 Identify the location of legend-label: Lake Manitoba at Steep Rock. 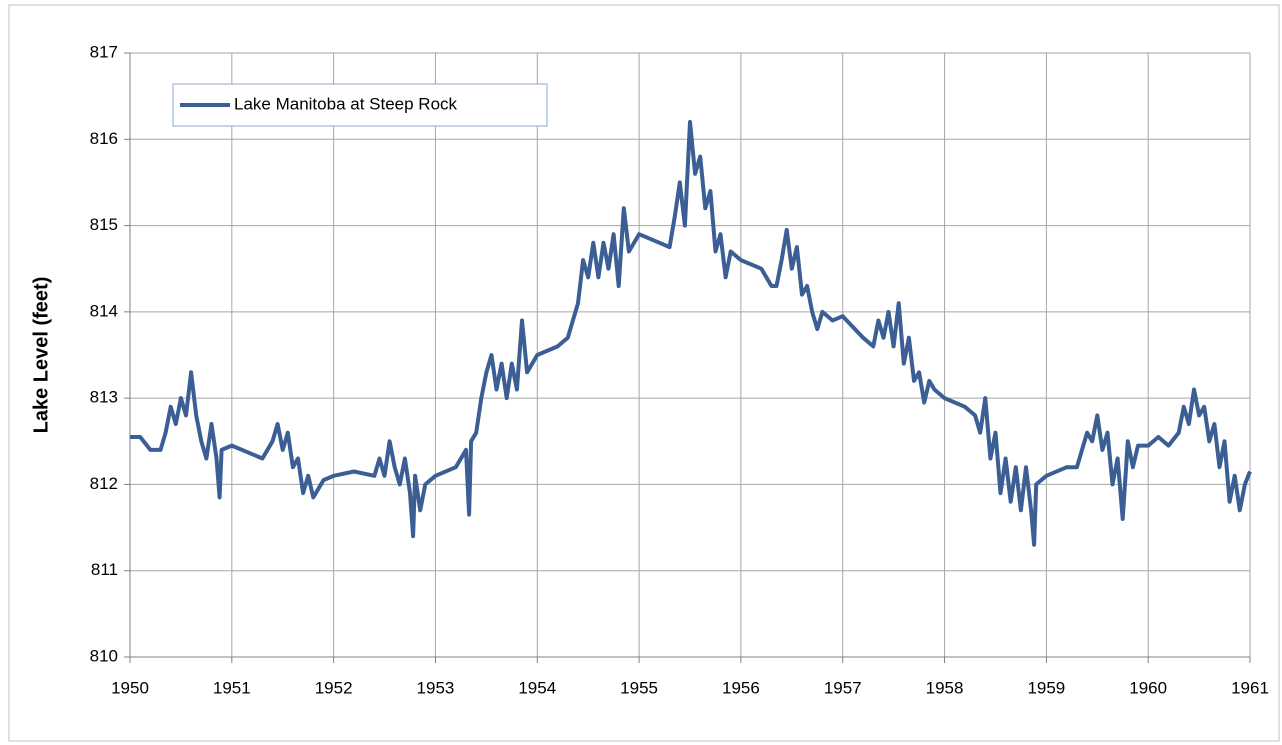
(346, 103).